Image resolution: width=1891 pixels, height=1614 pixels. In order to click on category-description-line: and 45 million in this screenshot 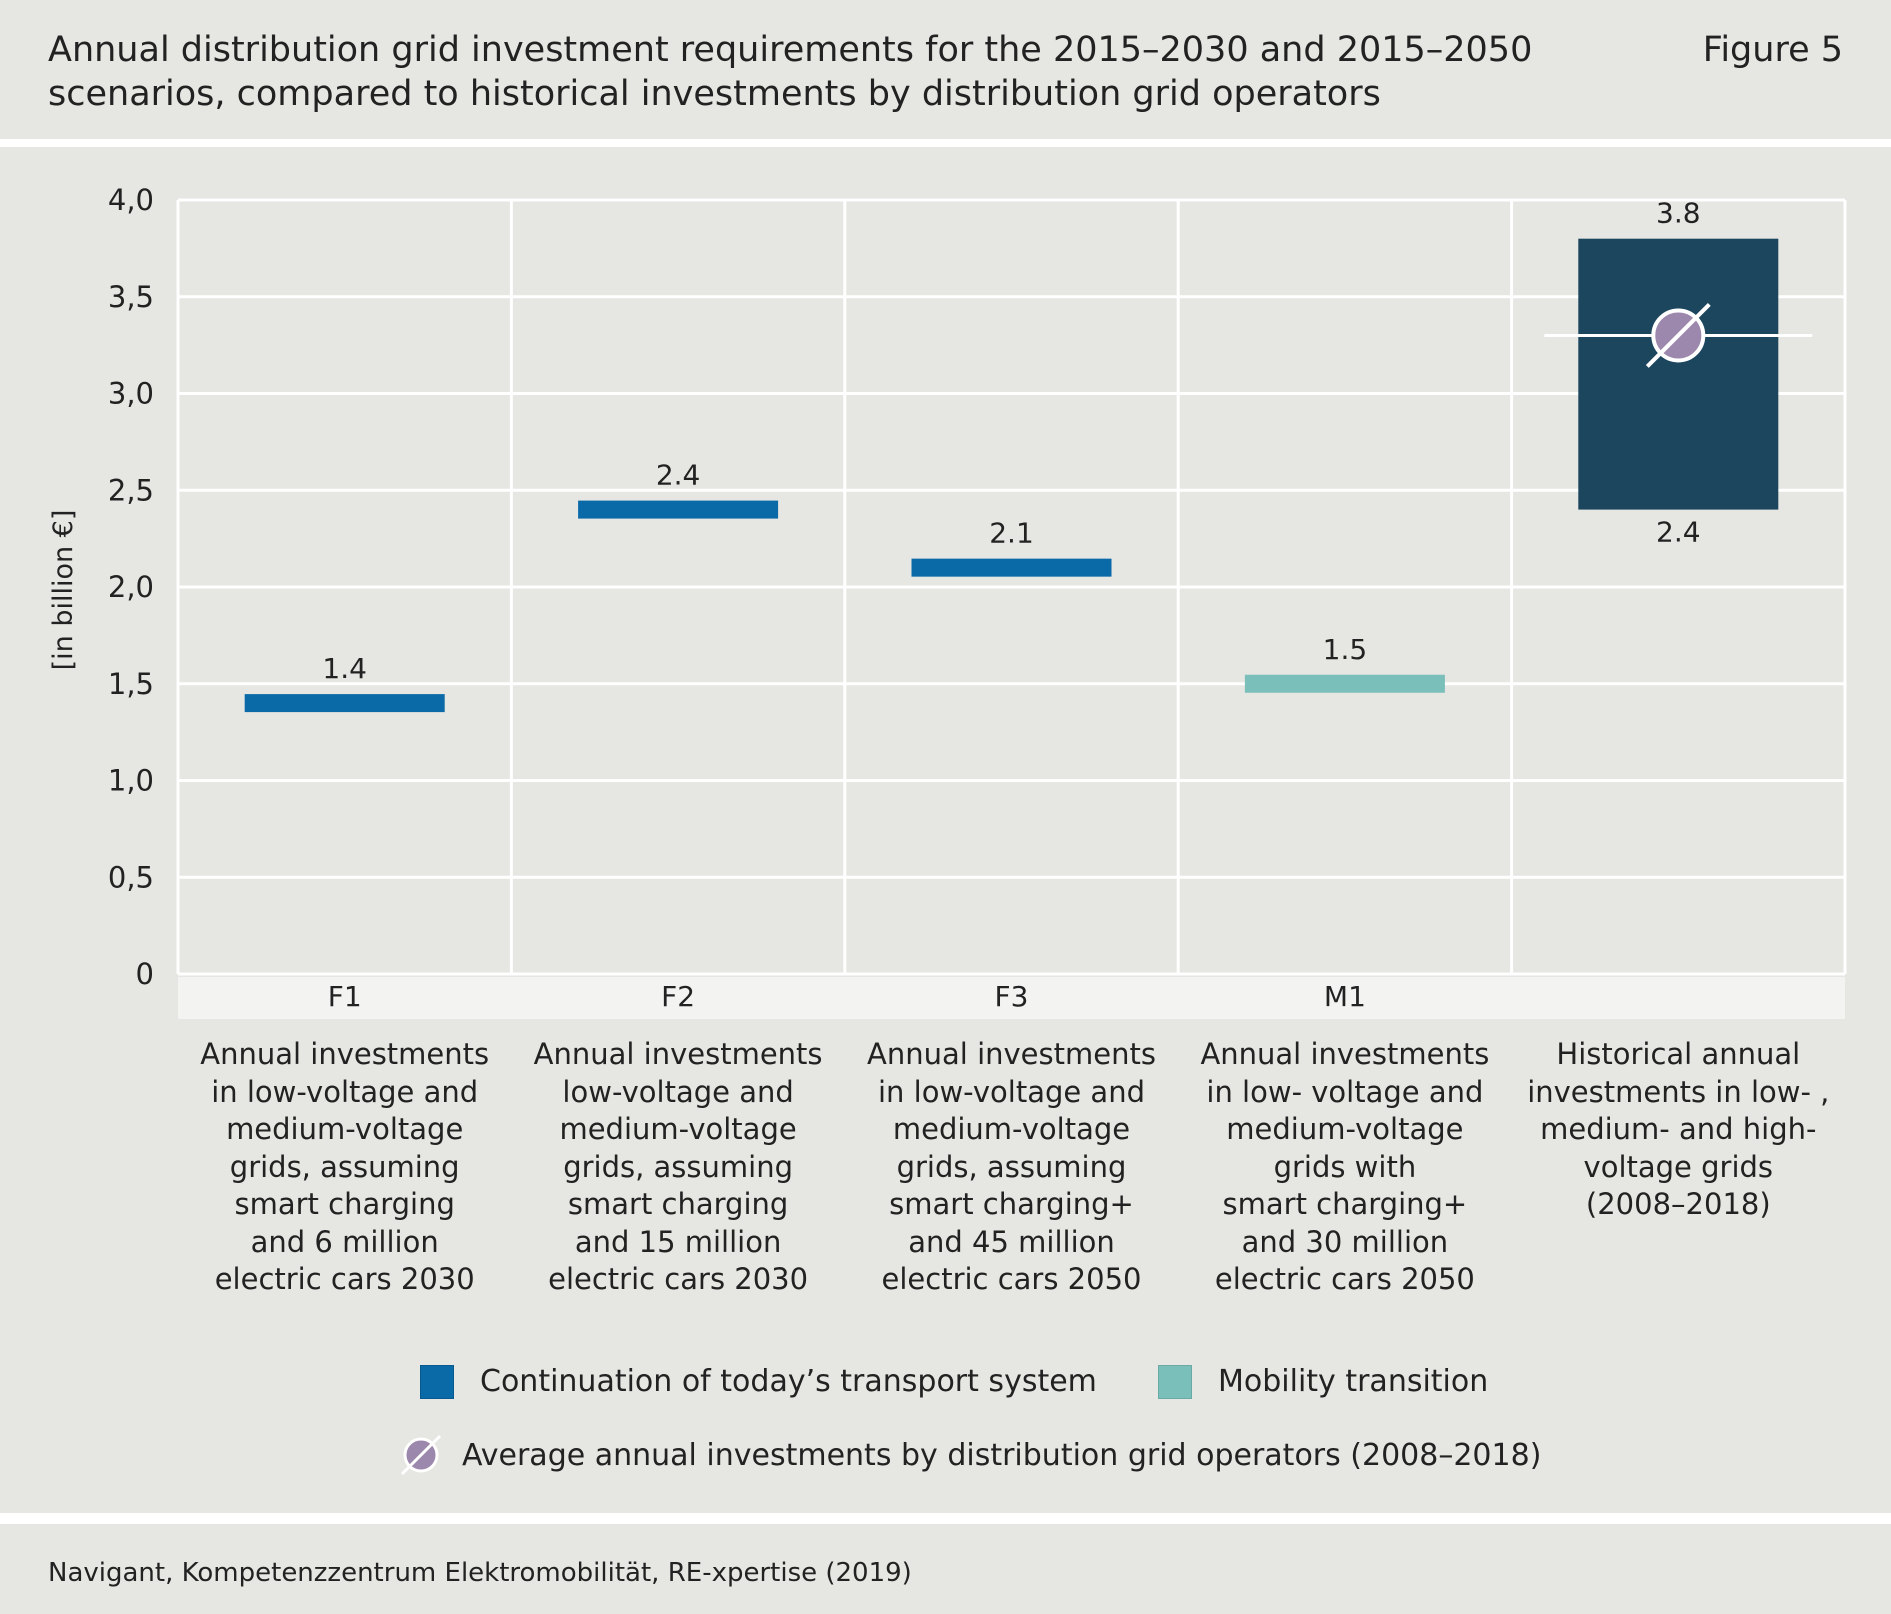, I will do `click(1011, 1241)`.